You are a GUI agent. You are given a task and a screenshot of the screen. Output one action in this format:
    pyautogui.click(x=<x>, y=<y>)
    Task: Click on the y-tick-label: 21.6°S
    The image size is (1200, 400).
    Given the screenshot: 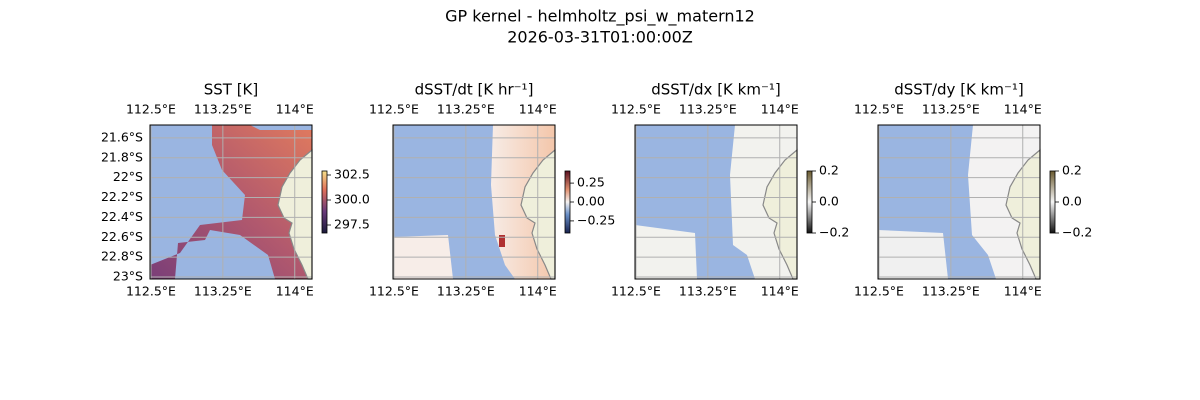 What is the action you would take?
    pyautogui.click(x=122, y=136)
    